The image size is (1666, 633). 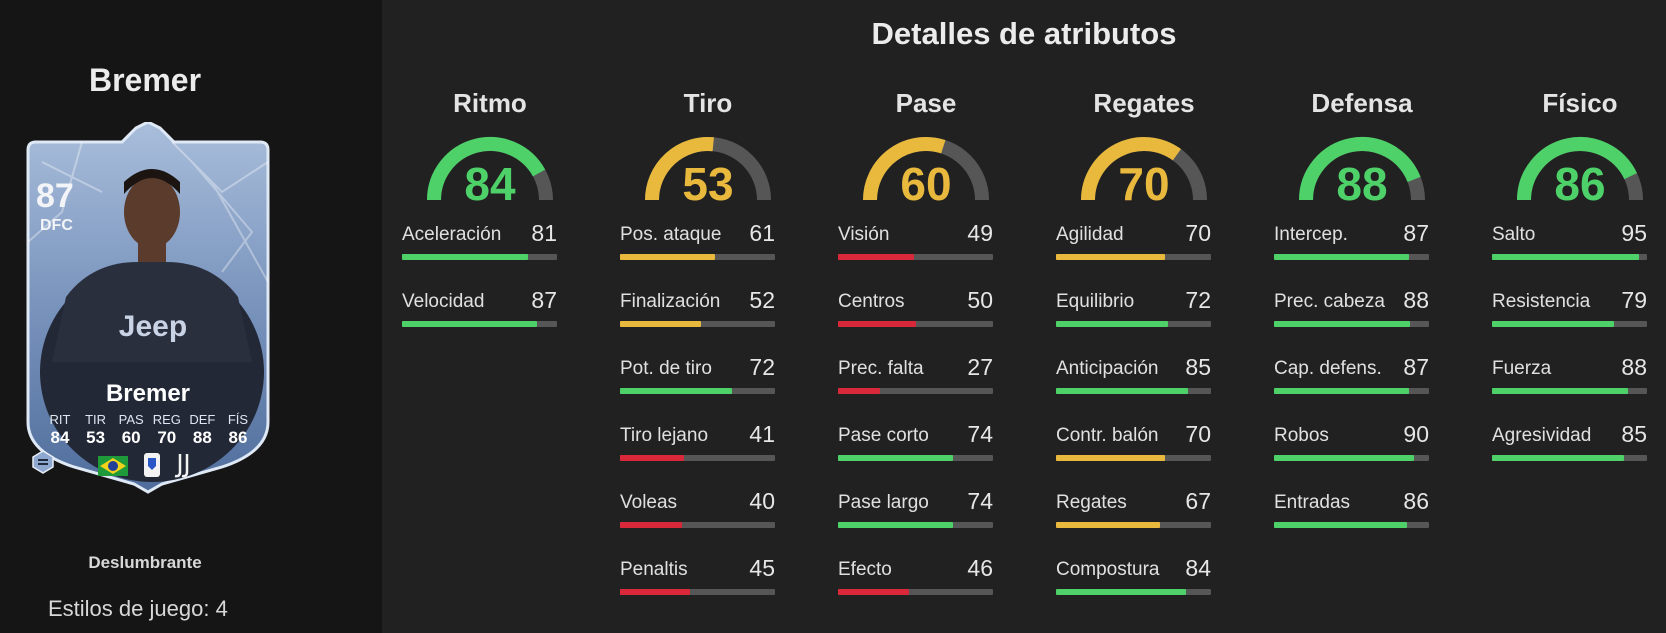 What do you see at coordinates (490, 350) in the screenshot?
I see `category-ritmo: Ritmo 84 Aceleración 81 Velocidad 87` at bounding box center [490, 350].